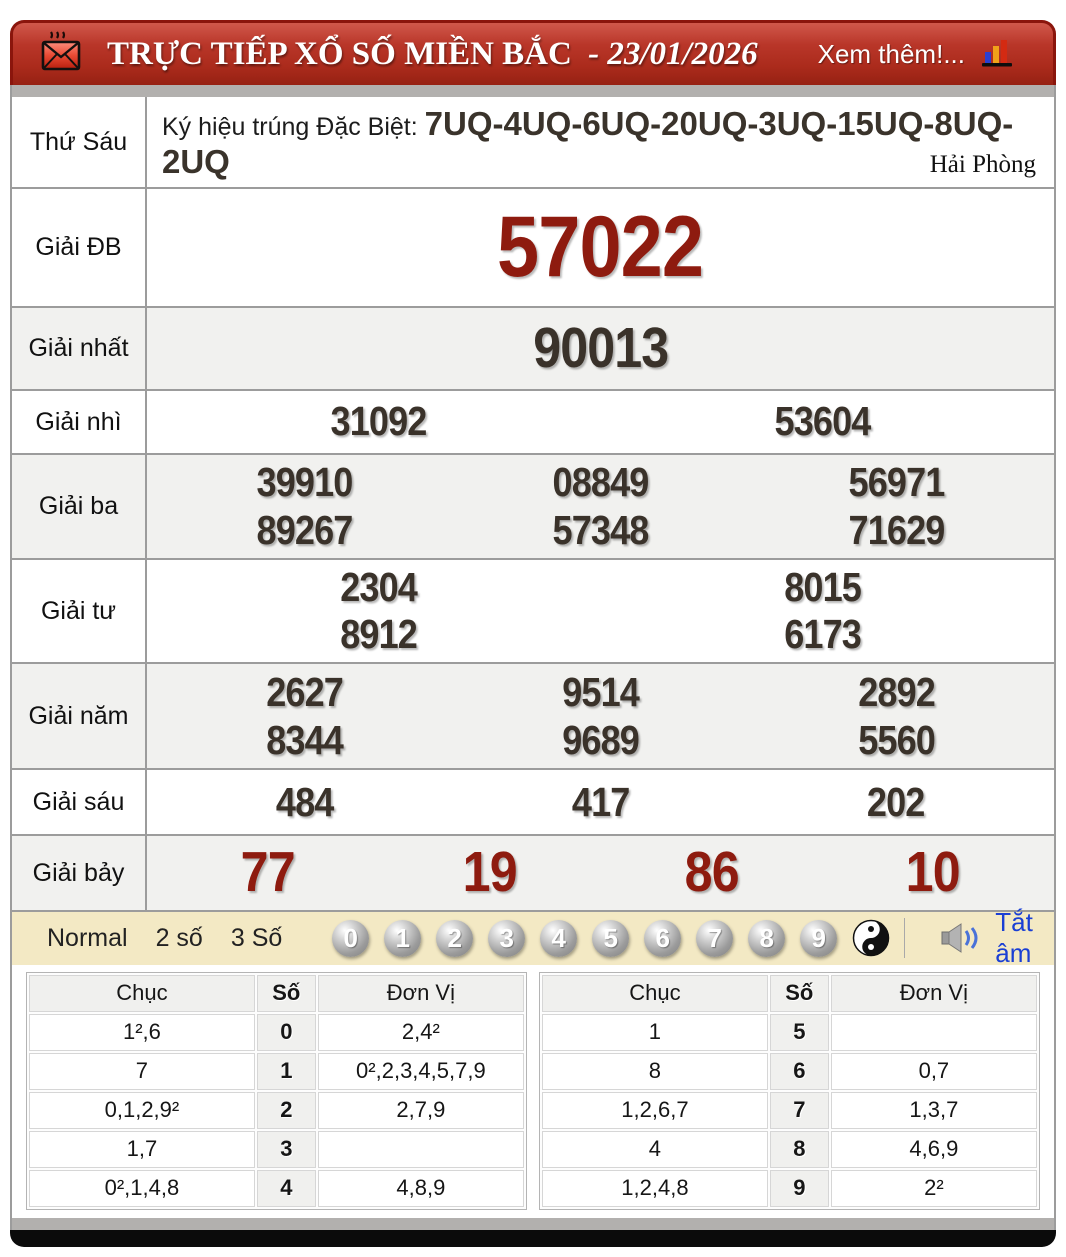 The width and height of the screenshot is (1066, 1257). Describe the element at coordinates (673, 53) in the screenshot. I see `page-title-date: - 23/01/2026` at that location.